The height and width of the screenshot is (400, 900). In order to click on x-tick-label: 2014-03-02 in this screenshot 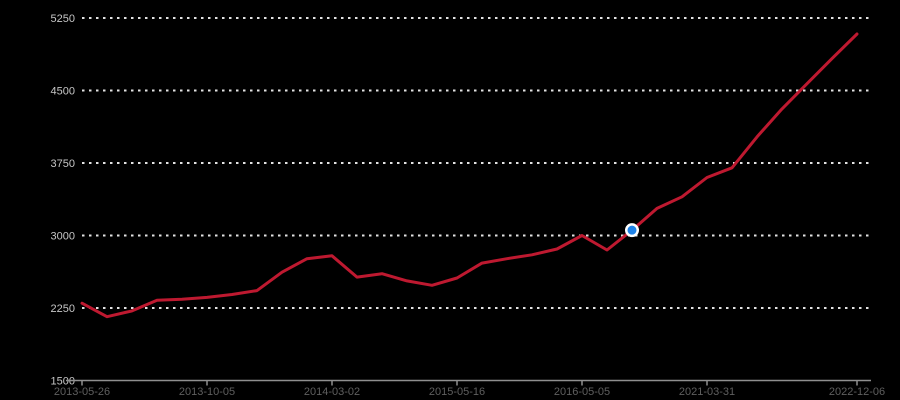, I will do `click(332, 392)`.